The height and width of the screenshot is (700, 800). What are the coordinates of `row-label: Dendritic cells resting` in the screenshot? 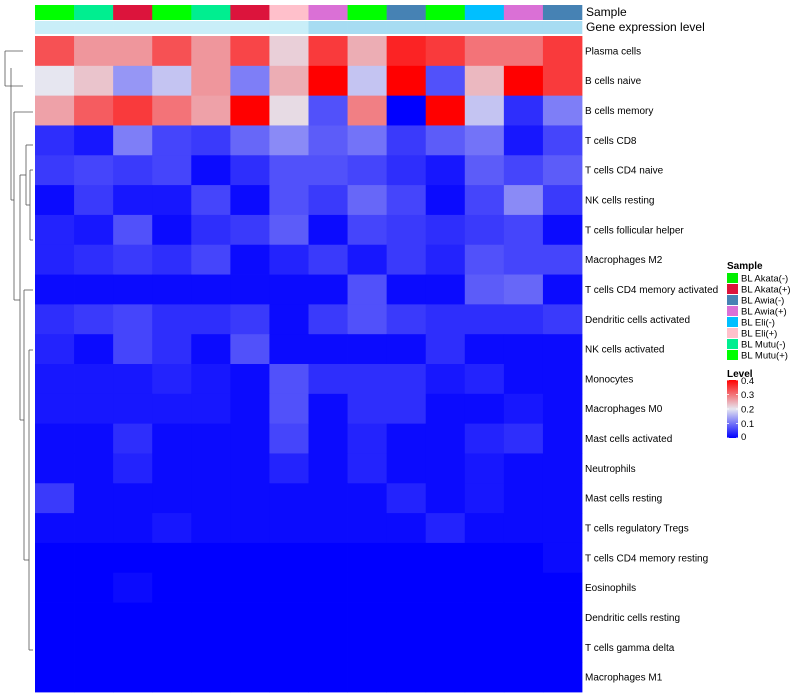 It's located at (632, 618).